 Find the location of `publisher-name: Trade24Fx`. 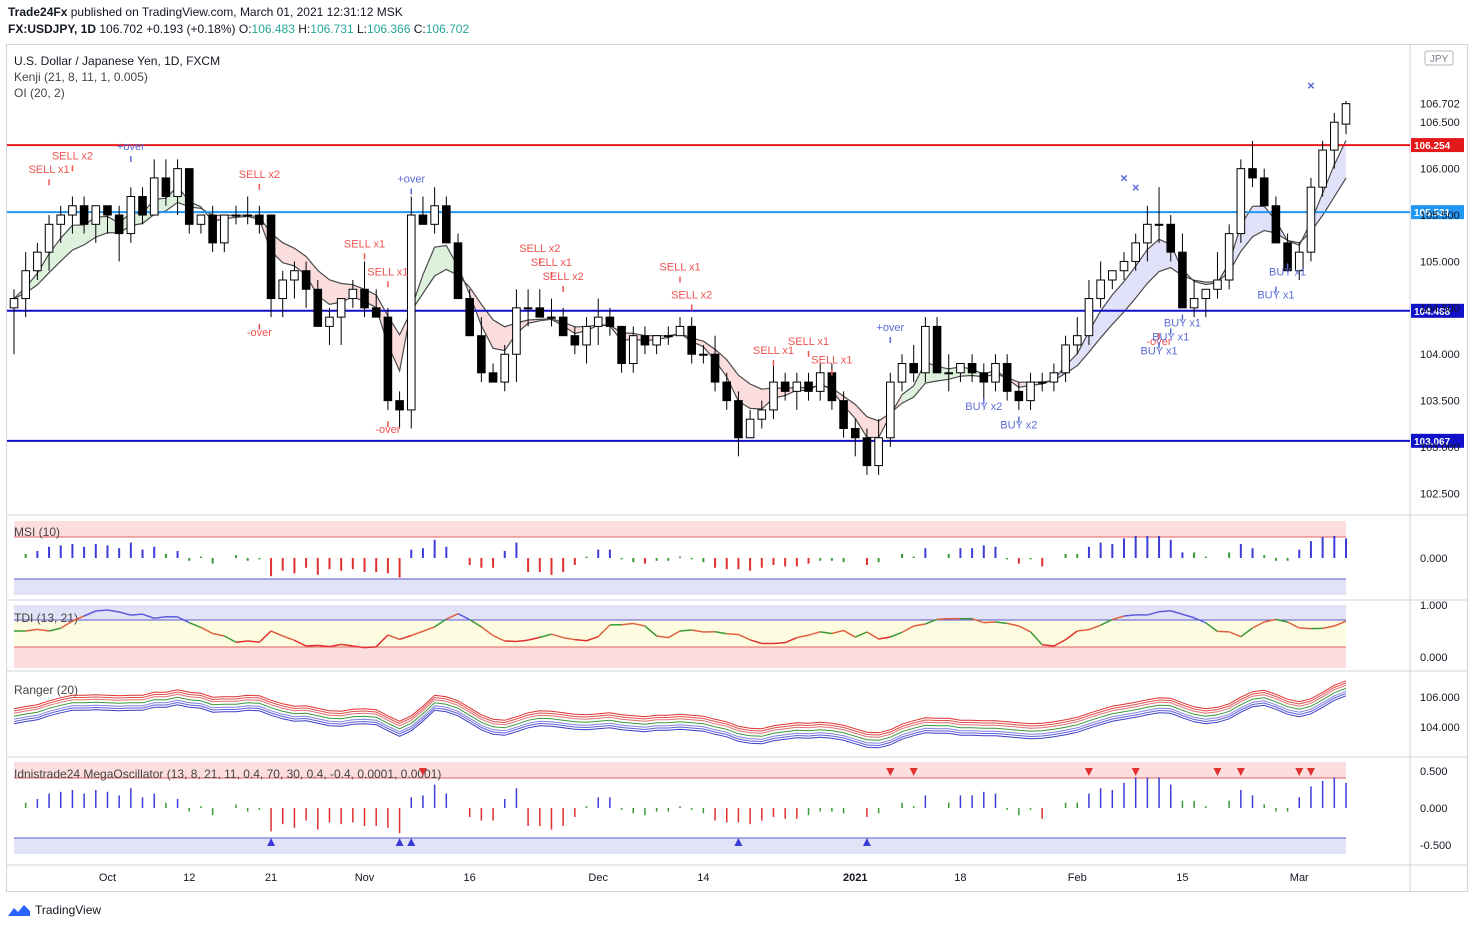

publisher-name: Trade24Fx is located at coordinates (38, 12).